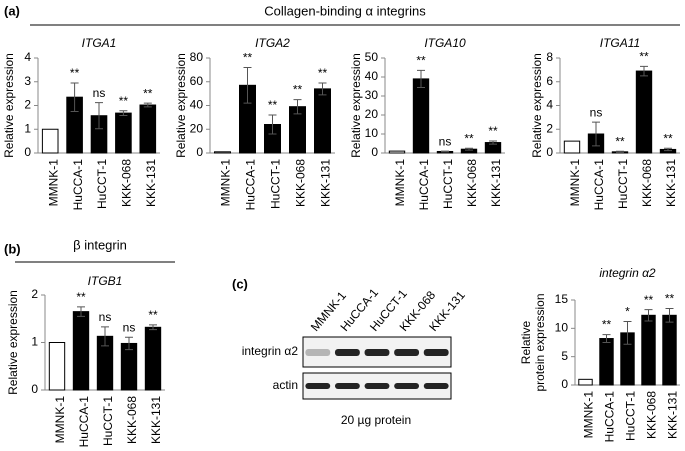 The width and height of the screenshot is (685, 451). I want to click on chart-title: ITGB1, so click(105, 281).